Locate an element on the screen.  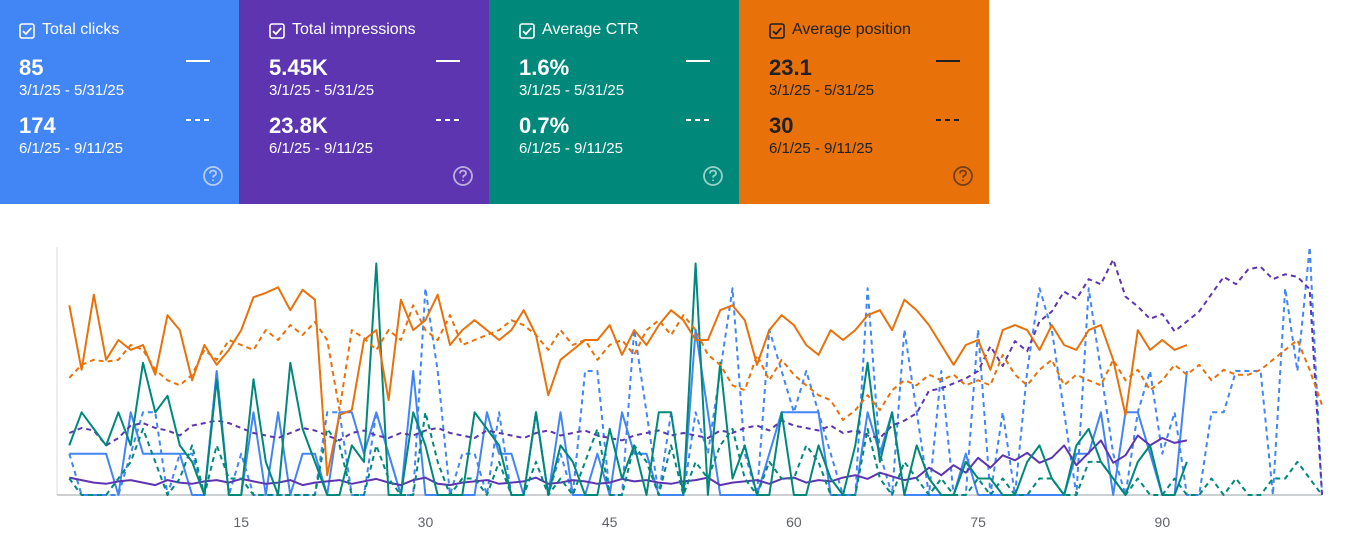
metric-label: Total clicks is located at coordinates (81, 29).